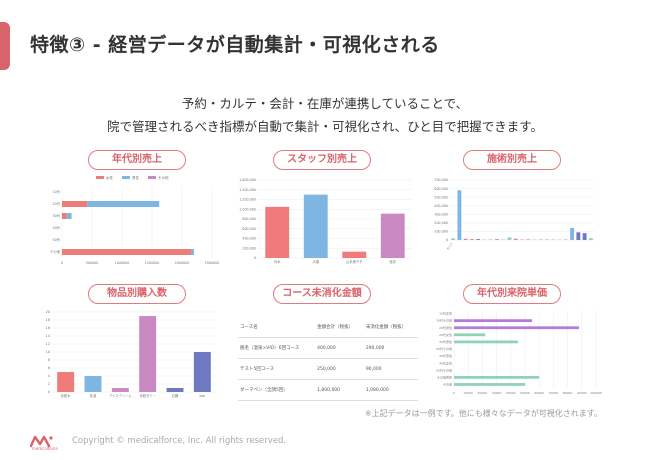 The image size is (650, 460). I want to click on course-cell: 290,000, so click(390, 348).